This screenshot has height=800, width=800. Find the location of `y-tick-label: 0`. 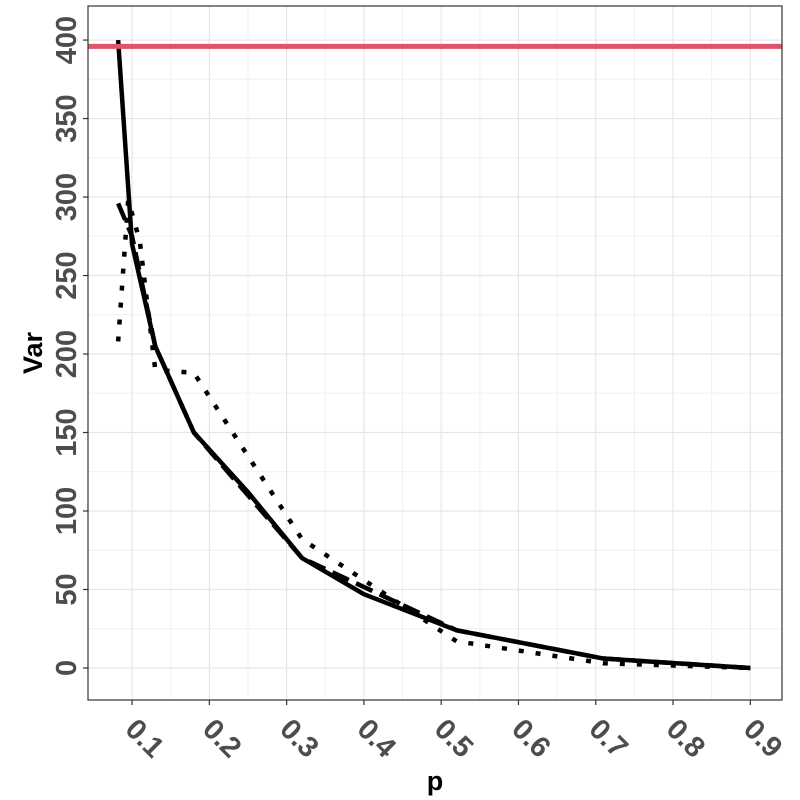

y-tick-label: 0 is located at coordinates (67, 668).